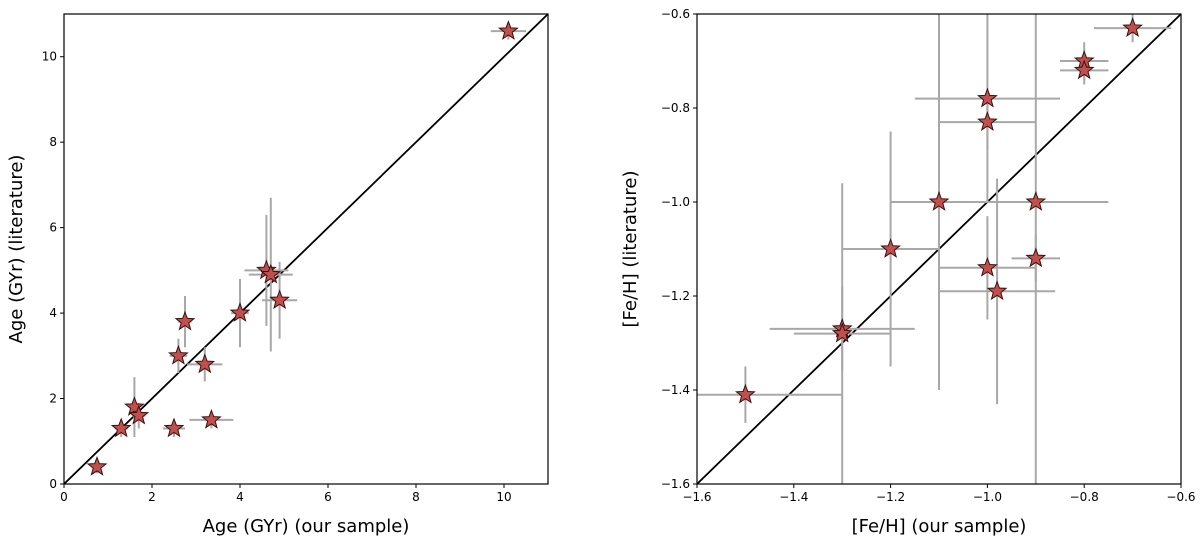 The height and width of the screenshot is (542, 1200). Describe the element at coordinates (939, 526) in the screenshot. I see `x-axis-label: [Fe/H] (our sample)` at that location.